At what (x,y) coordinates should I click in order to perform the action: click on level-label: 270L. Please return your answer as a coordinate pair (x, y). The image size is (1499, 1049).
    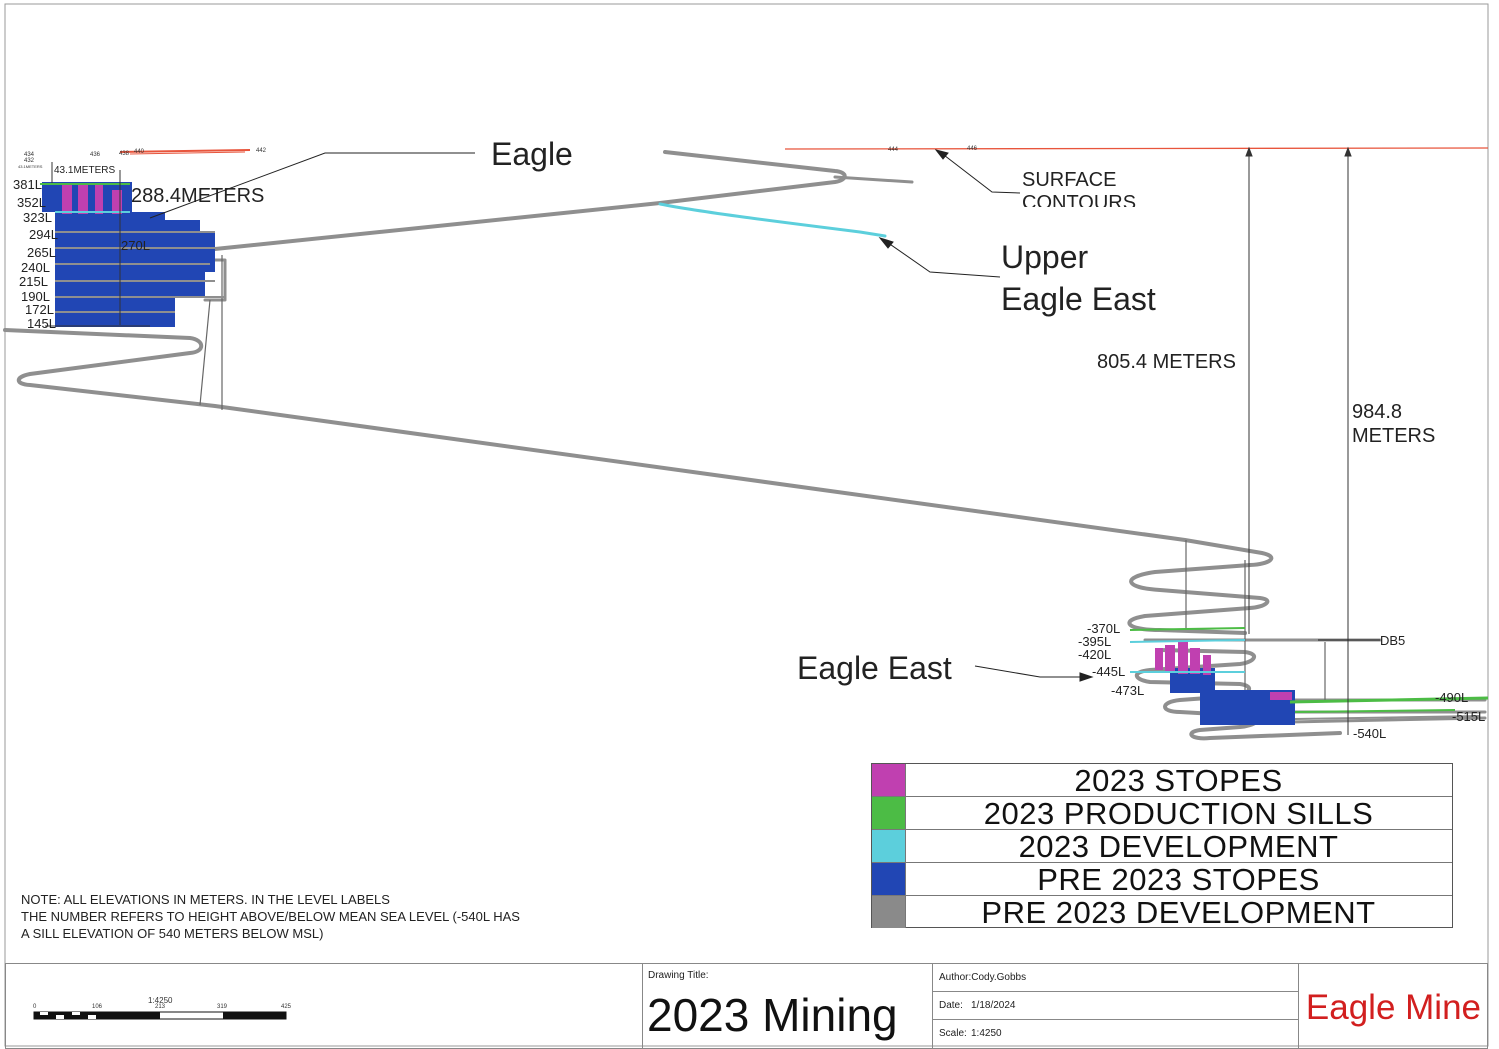
    Looking at the image, I should click on (135, 245).